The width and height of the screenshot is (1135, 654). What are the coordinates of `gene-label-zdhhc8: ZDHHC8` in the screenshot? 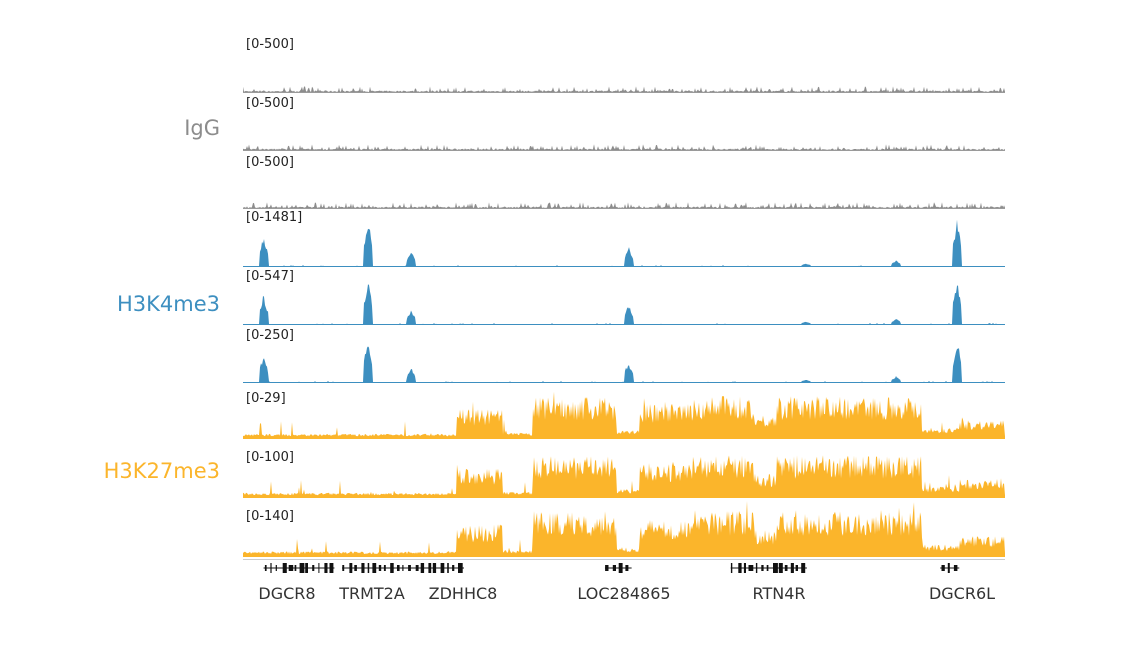 It's located at (463, 593).